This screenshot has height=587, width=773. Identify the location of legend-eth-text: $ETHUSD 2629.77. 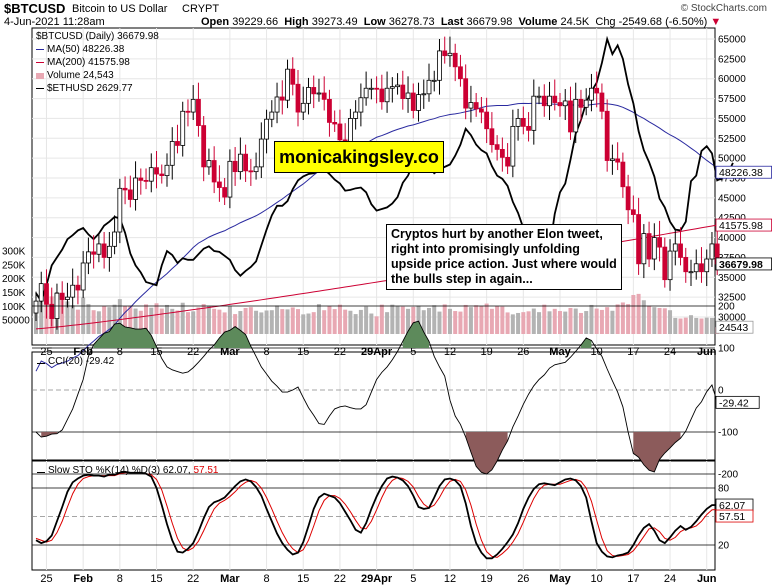
(90, 88).